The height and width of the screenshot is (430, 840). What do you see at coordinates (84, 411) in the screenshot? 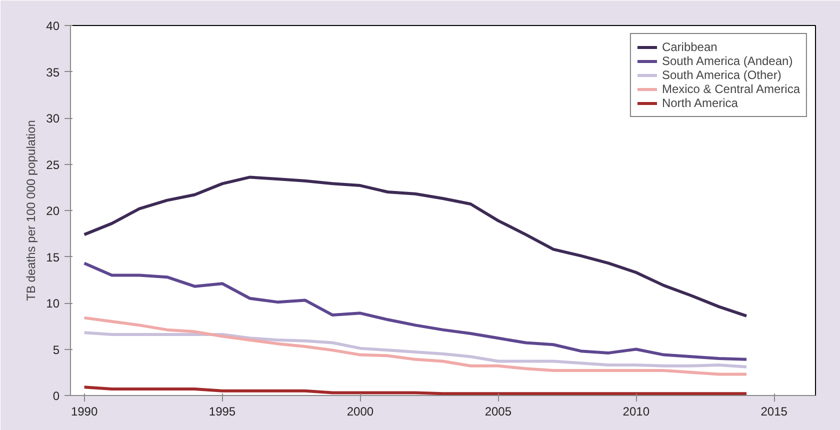
I see `x-tick-label: 1990` at bounding box center [84, 411].